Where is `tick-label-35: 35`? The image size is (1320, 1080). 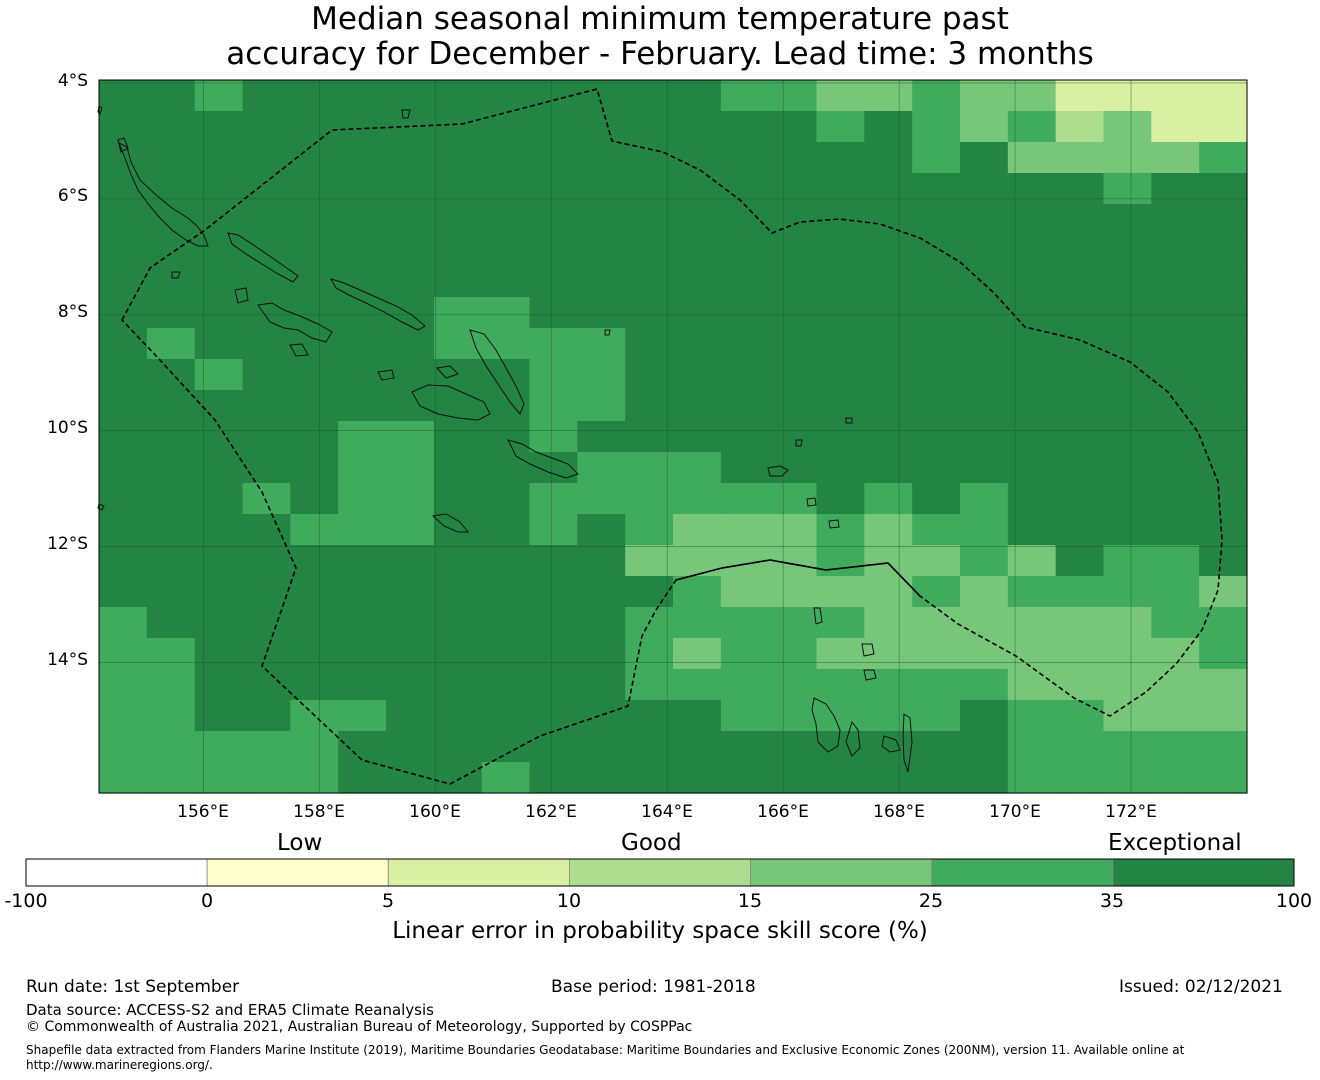
tick-label-35: 35 is located at coordinates (1112, 901).